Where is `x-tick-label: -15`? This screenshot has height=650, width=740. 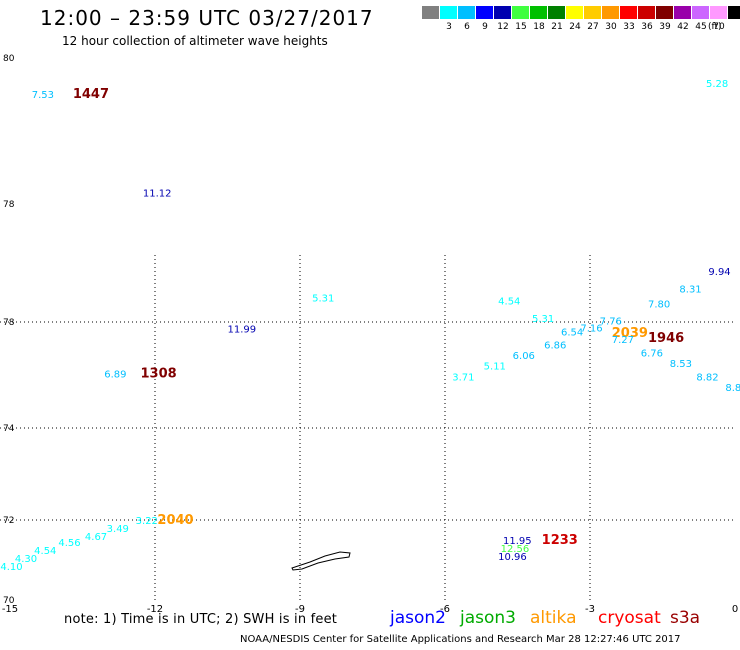
x-tick-label: -15 is located at coordinates (10, 609).